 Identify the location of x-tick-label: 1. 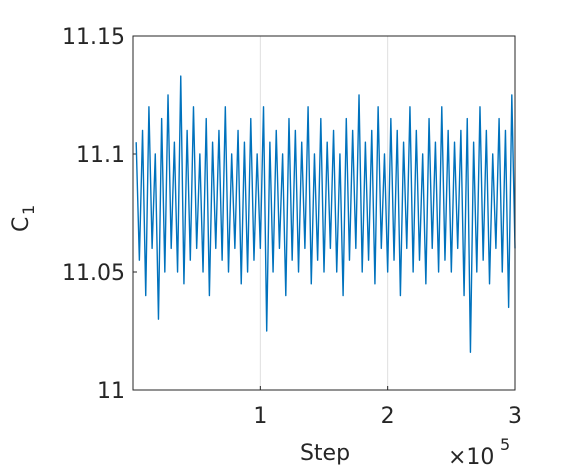
(260, 416).